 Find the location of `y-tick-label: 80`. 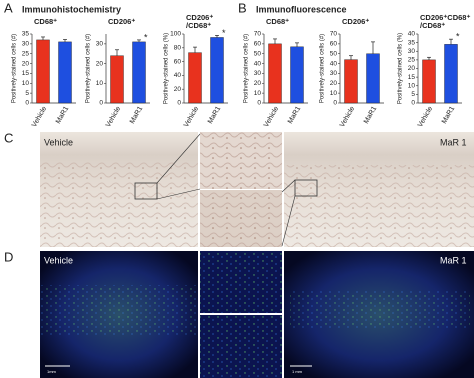

y-tick-label: 80 is located at coordinates (178, 48).